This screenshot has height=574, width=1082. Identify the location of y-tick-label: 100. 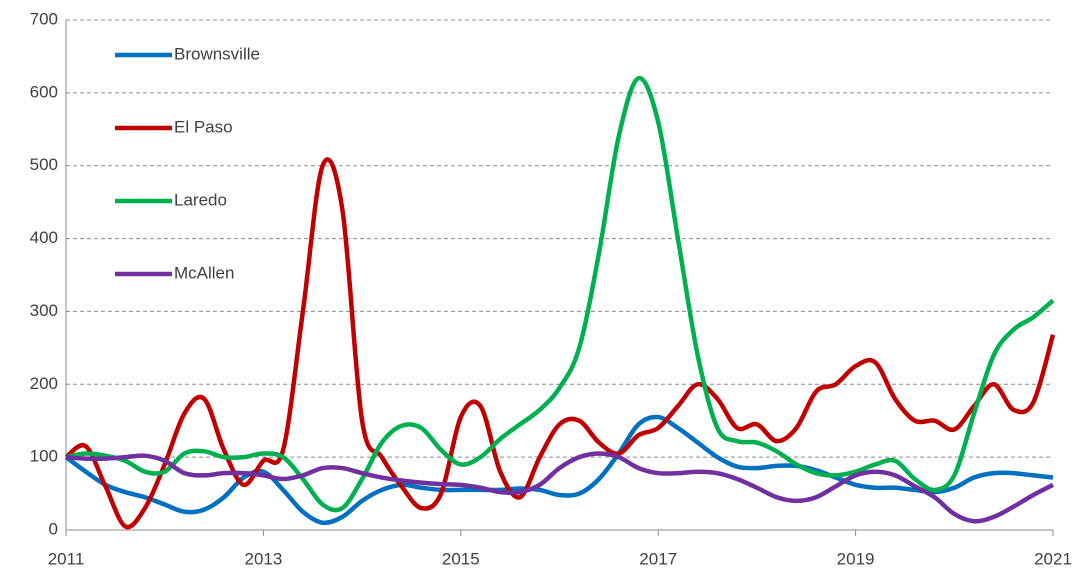
(44, 456).